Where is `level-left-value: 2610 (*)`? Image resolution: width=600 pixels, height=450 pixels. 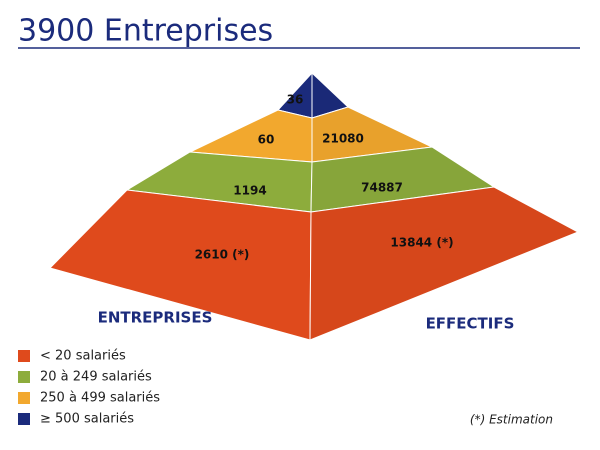
level-left-value: 2610 (*) is located at coordinates (222, 255).